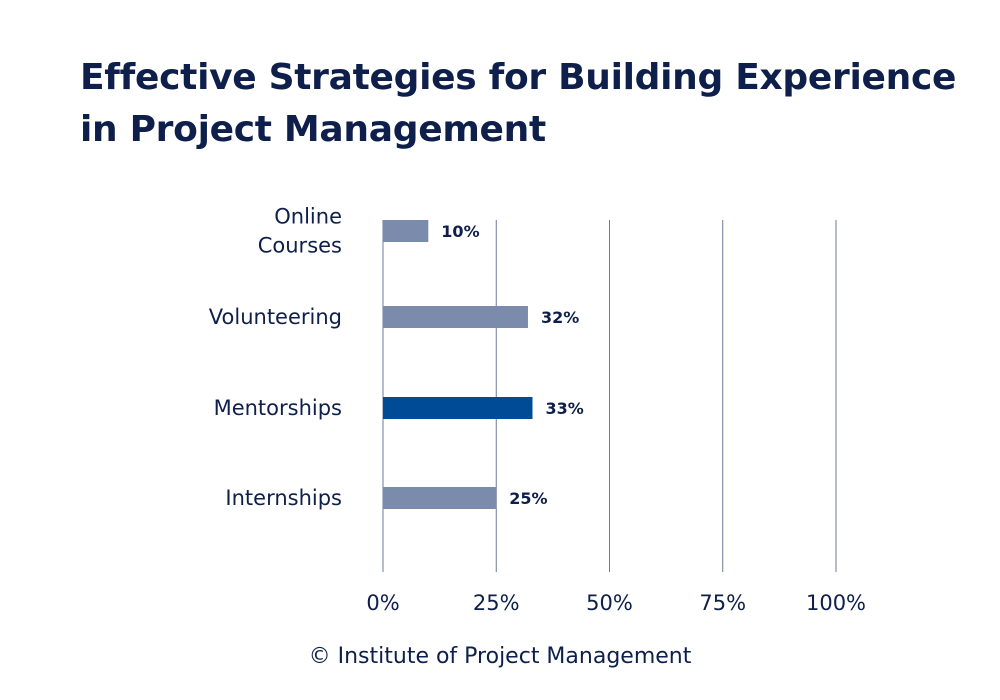 This screenshot has width=1000, height=700. What do you see at coordinates (313, 129) in the screenshot?
I see `chart-title-line-2: in Project Management` at bounding box center [313, 129].